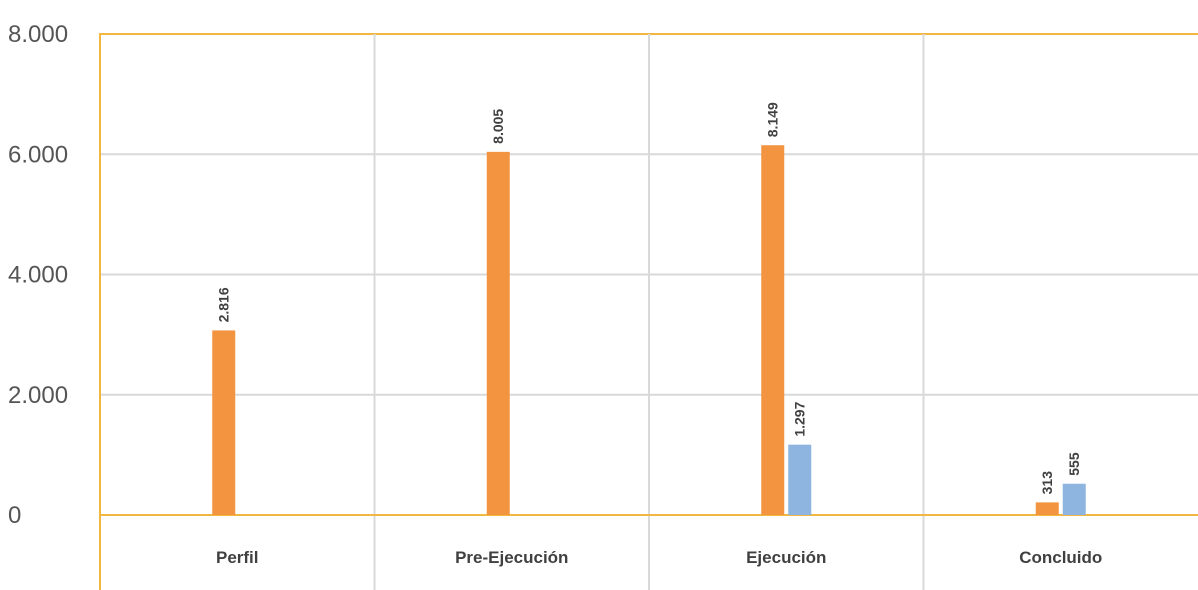 The width and height of the screenshot is (1198, 590). What do you see at coordinates (1047, 483) in the screenshot?
I see `data-label: 313` at bounding box center [1047, 483].